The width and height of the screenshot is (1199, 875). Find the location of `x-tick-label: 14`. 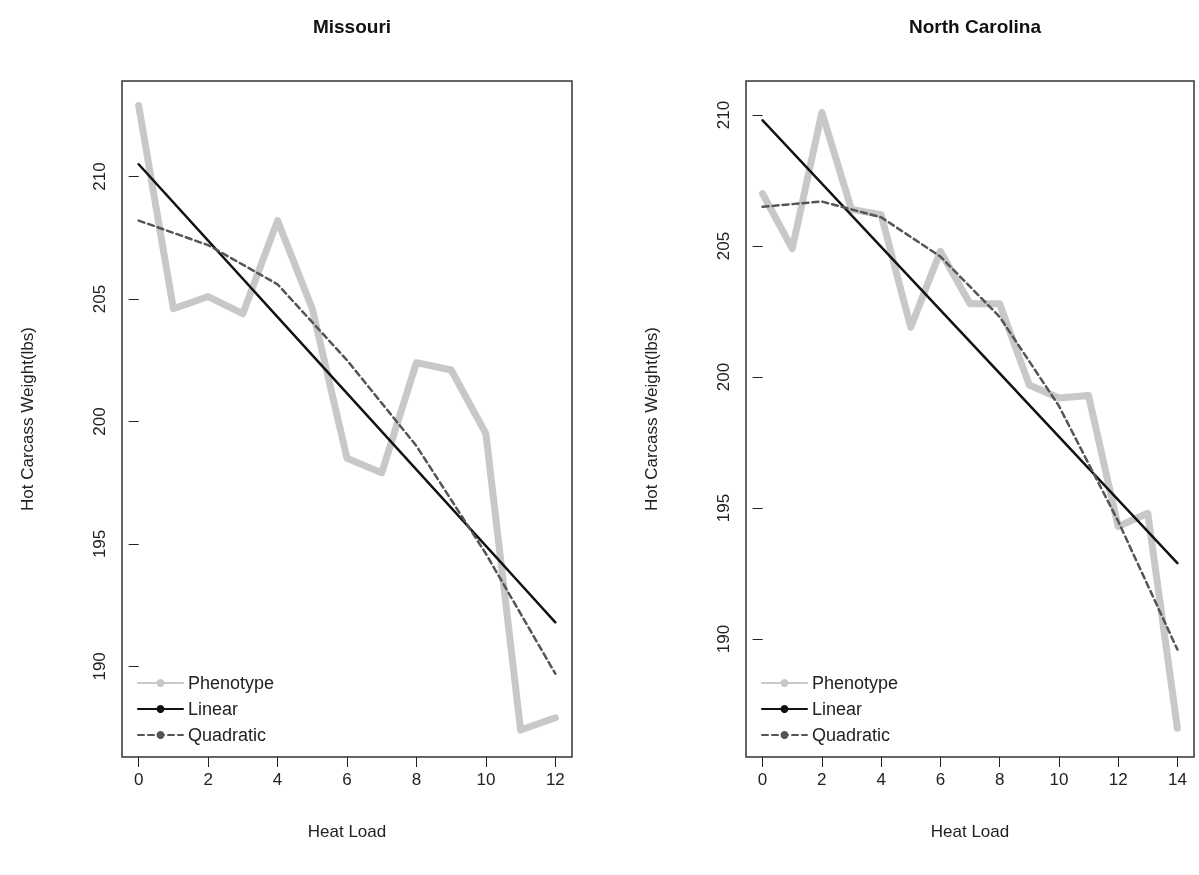

x-tick-label: 14 is located at coordinates (1177, 779).